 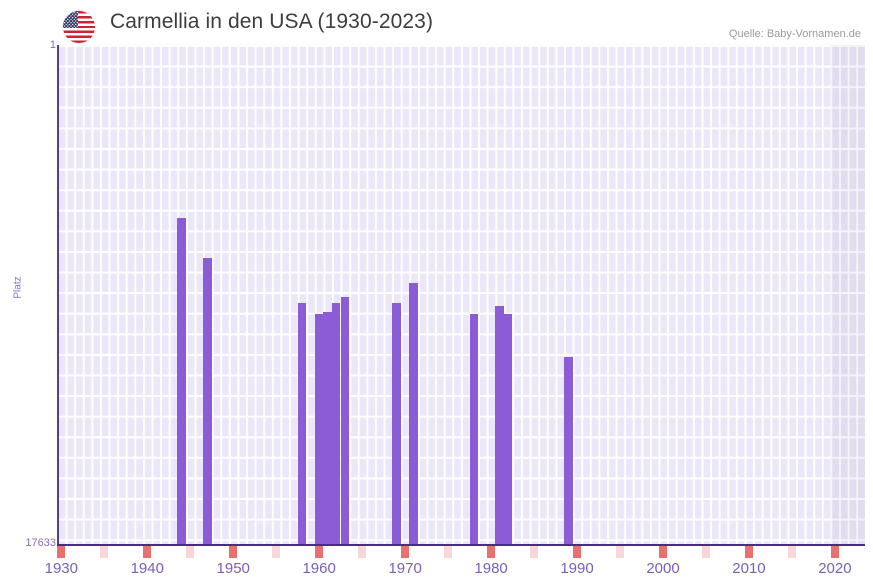 What do you see at coordinates (620, 552) in the screenshot?
I see `x-tick-1995` at bounding box center [620, 552].